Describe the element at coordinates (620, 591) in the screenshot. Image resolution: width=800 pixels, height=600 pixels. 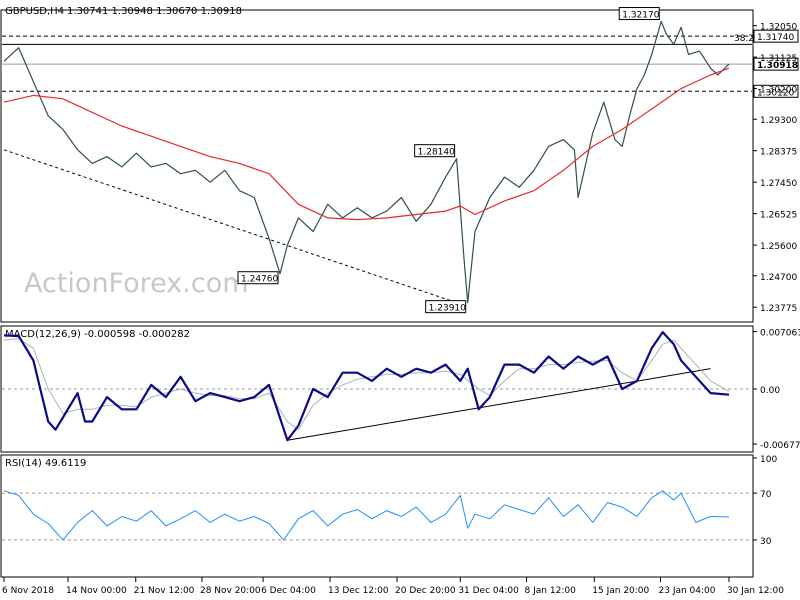
I see `time-tick-label: 15 Jan 20:00` at that location.